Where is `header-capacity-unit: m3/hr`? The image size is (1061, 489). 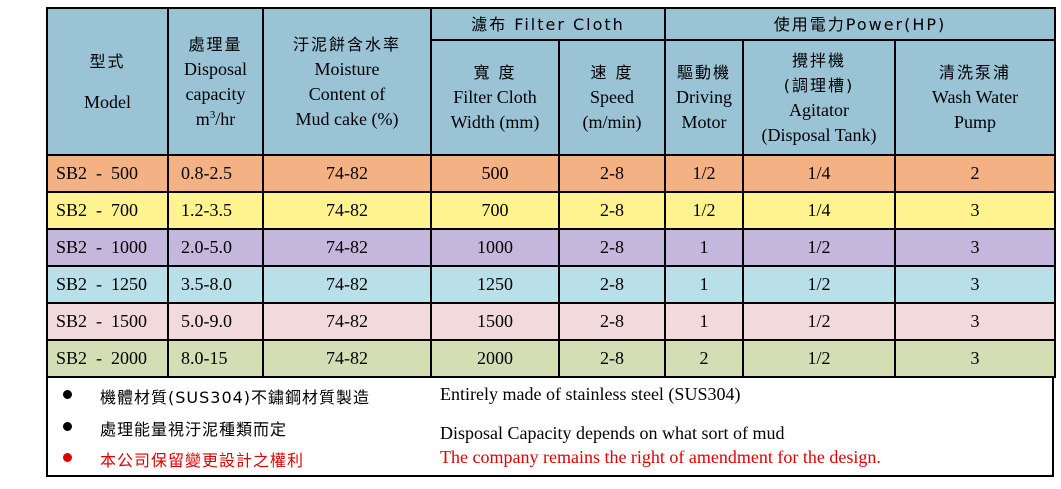 header-capacity-unit: m3/hr is located at coordinates (215, 119).